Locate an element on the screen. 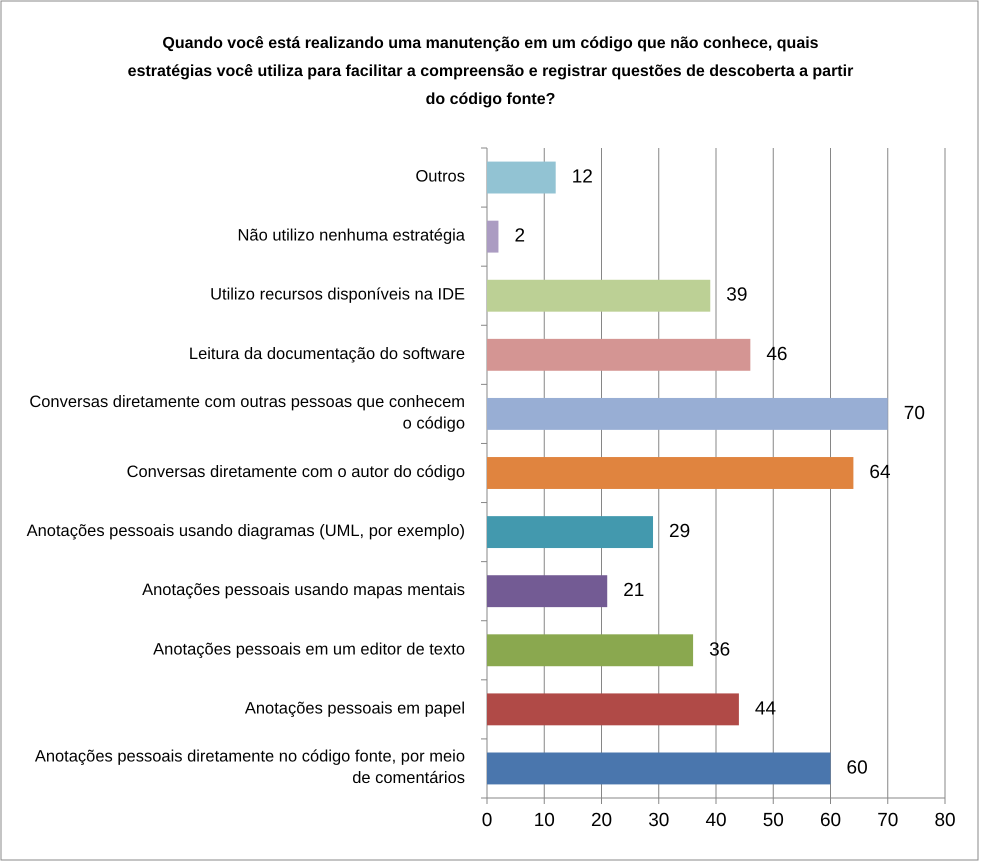 Image resolution: width=981 pixels, height=862 pixels. x-tick-label: 70 is located at coordinates (887, 820).